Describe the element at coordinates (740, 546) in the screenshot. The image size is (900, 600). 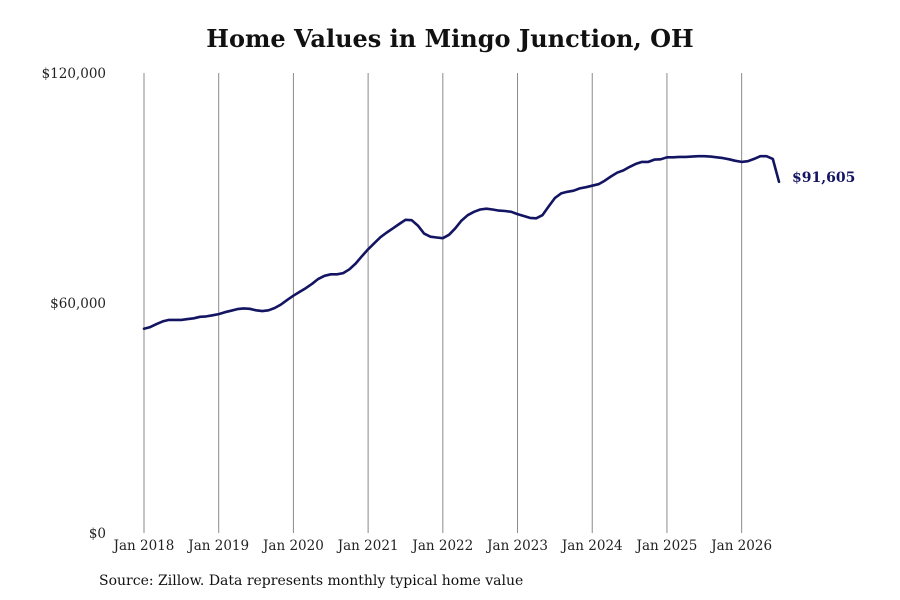
I see `x-tick-label: Jan 2026` at that location.